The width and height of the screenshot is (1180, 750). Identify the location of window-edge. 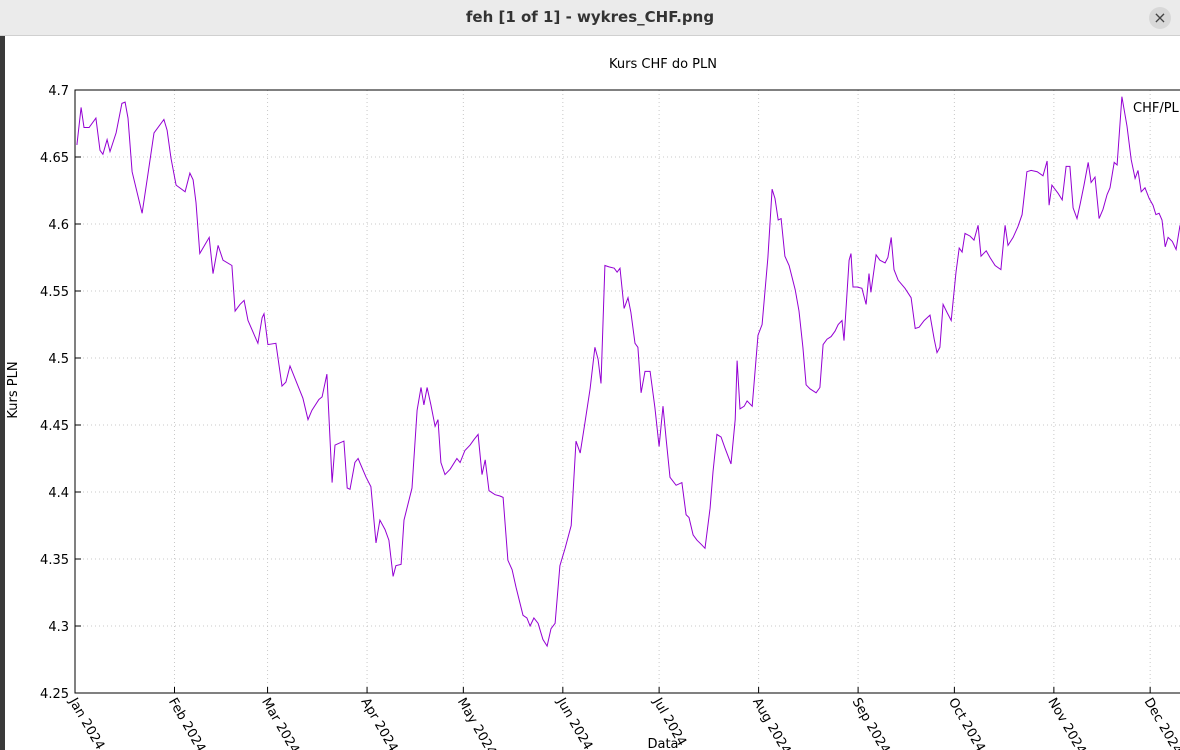
(2, 393).